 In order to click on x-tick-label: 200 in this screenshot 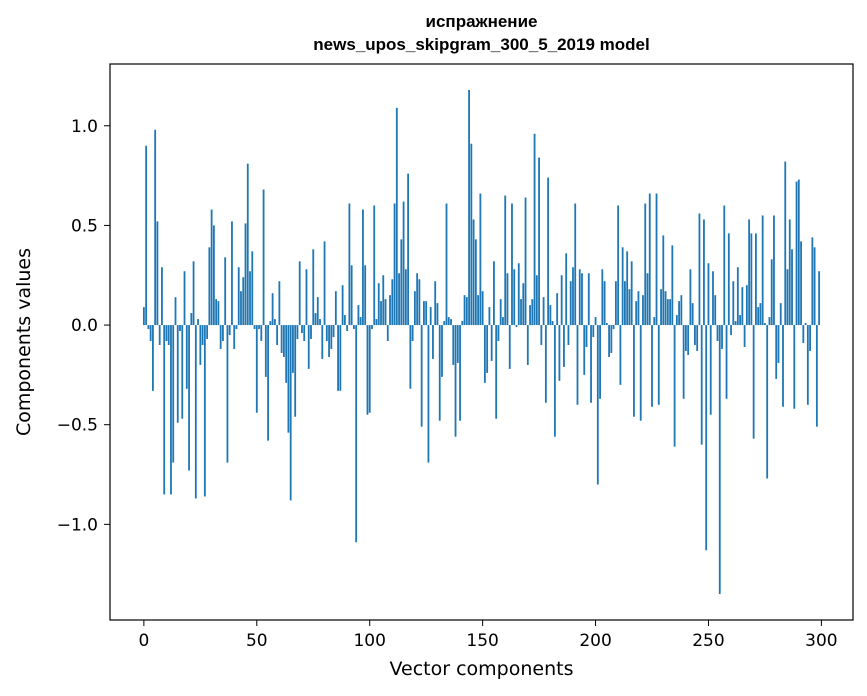, I will do `click(595, 641)`.